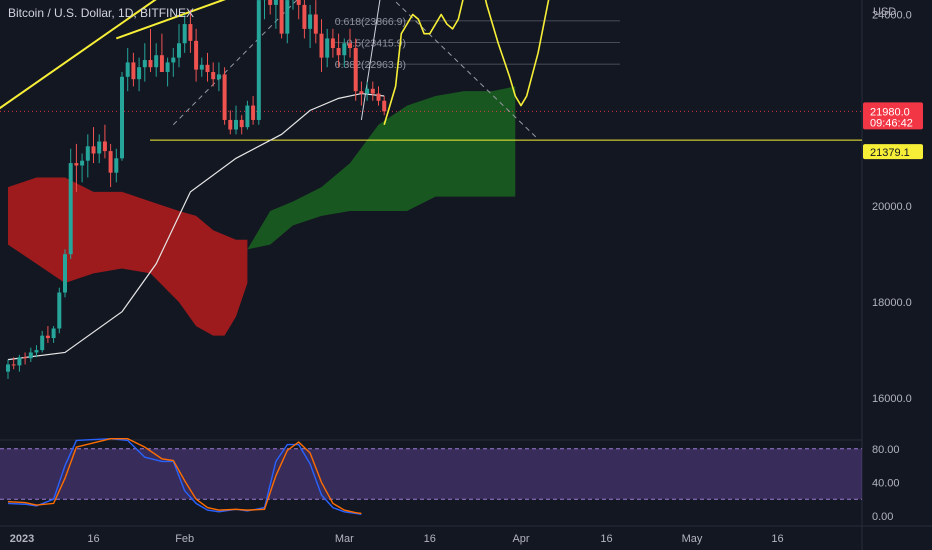 This screenshot has width=932, height=550. What do you see at coordinates (886, 483) in the screenshot?
I see `stoch-tick-1: 40.00` at bounding box center [886, 483].